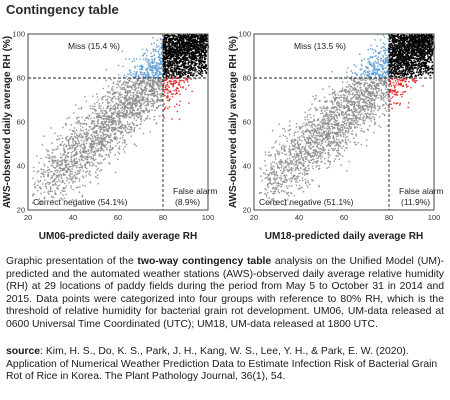  Describe the element at coordinates (21, 166) in the screenshot. I see `panel1-y-tick-40: 40` at that location.